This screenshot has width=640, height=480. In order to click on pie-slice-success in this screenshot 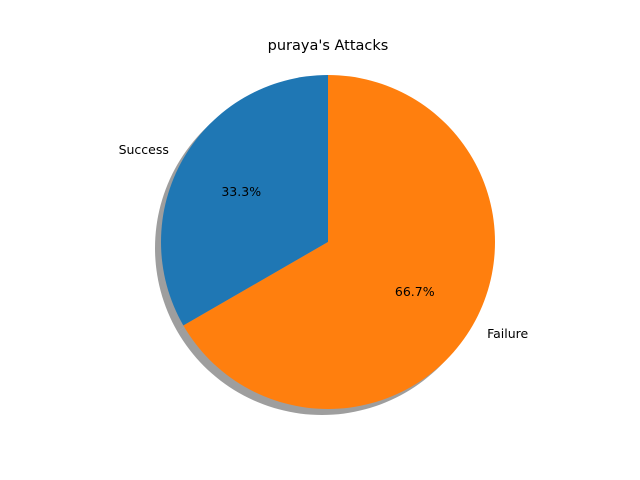, I will do `click(244, 200)`.